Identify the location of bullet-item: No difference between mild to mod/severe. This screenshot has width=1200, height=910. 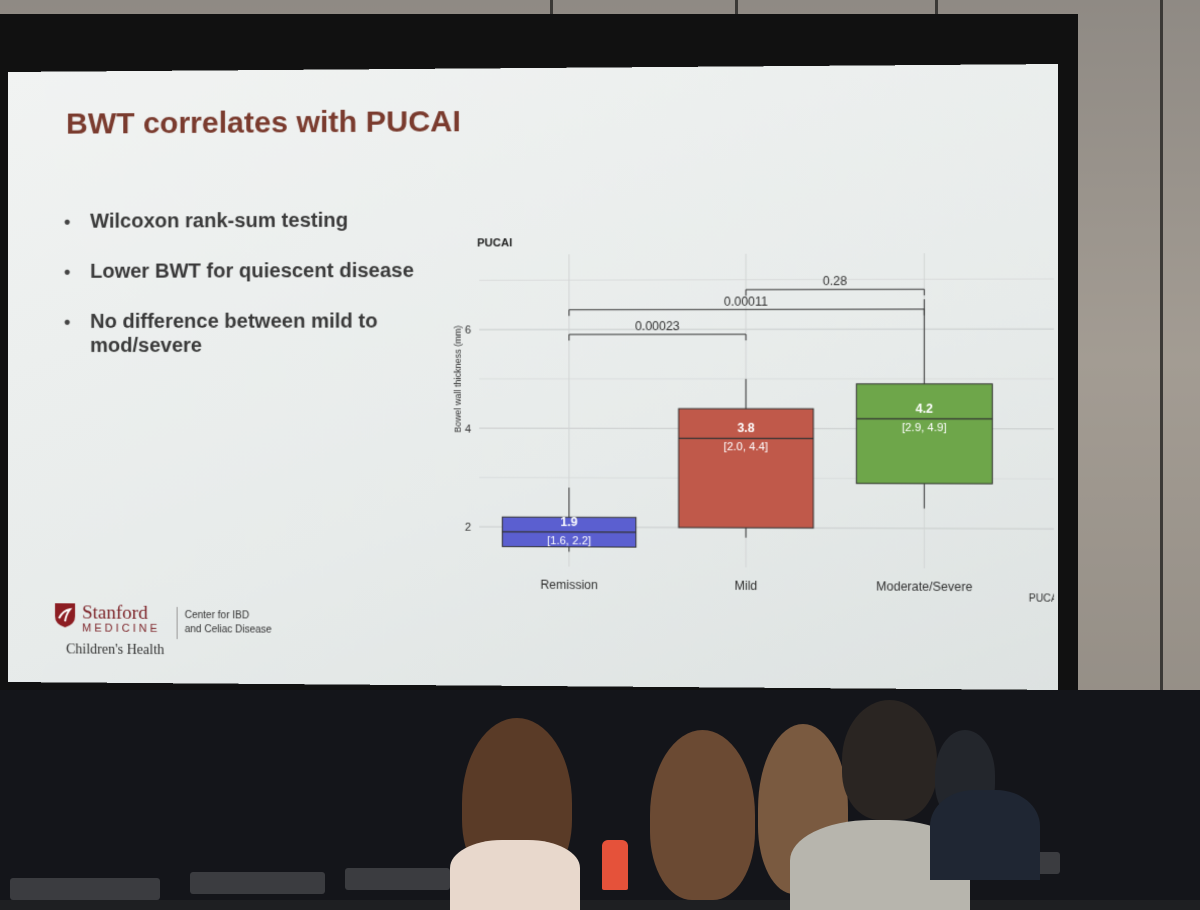
(252, 333).